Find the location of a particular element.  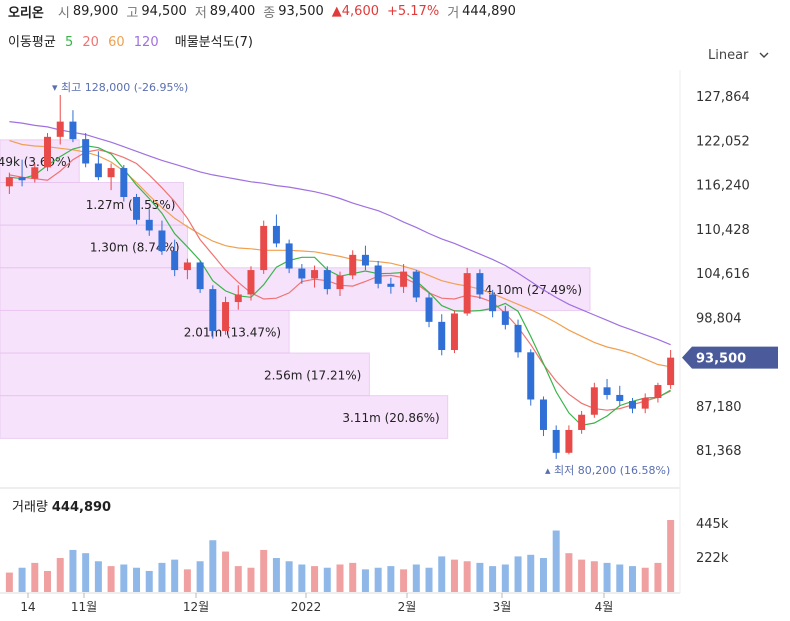

volume-panel-value: 444,890 is located at coordinates (81, 507).